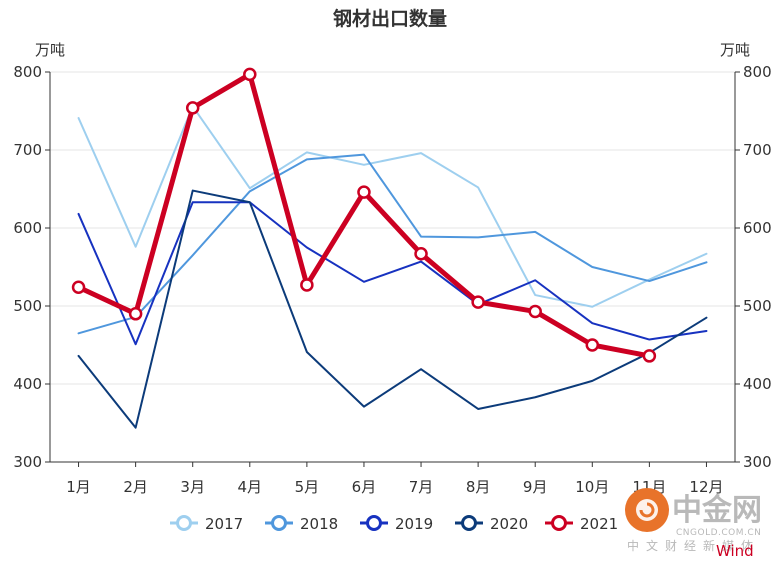  Describe the element at coordinates (753, 267) in the screenshot. I see `y-axis-right-ticks: 300 400 500 600 700 800` at that location.